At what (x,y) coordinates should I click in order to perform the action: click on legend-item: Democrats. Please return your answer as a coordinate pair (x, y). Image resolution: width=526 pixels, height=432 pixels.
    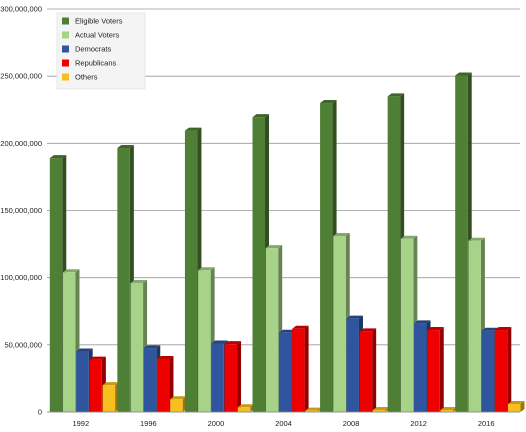
    Looking at the image, I should click on (87, 49).